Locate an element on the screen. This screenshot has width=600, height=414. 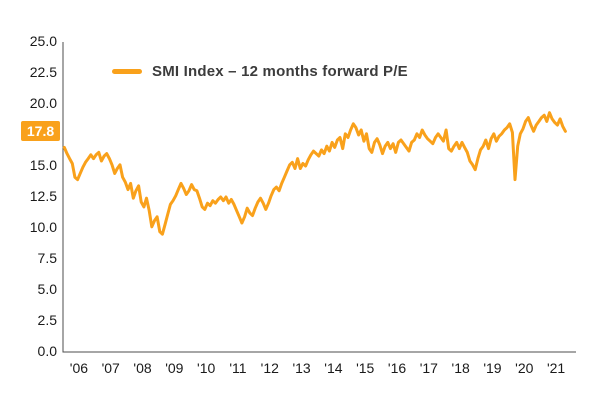
x-tick-label: '11 is located at coordinates (238, 368).